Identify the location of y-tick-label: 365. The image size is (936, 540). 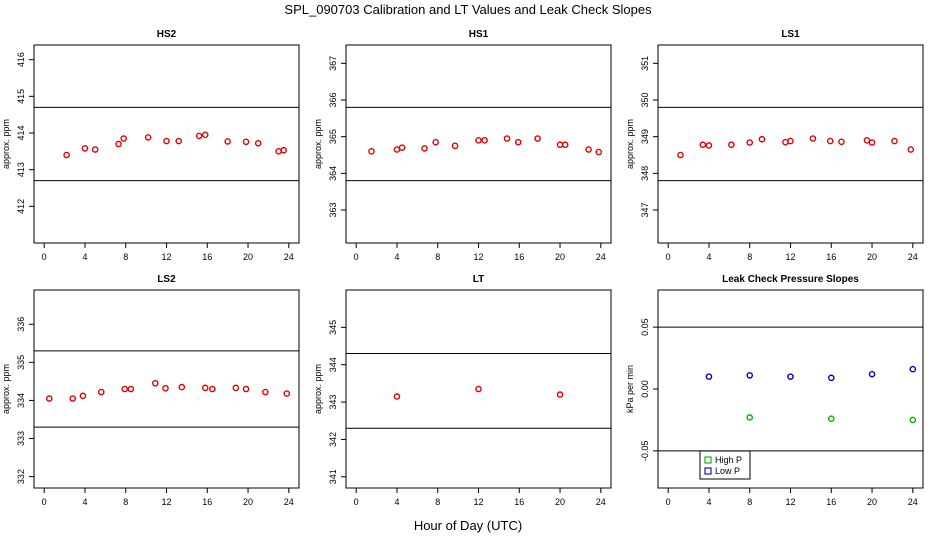
(333, 136).